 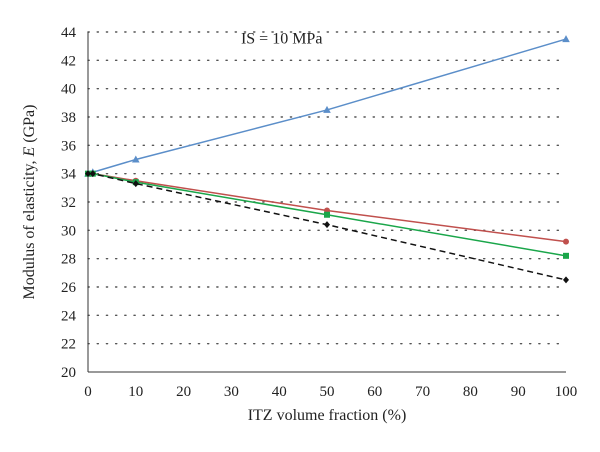 I want to click on y-axis-title: Modulus of elasticity, E (GPa), so click(x=29, y=202).